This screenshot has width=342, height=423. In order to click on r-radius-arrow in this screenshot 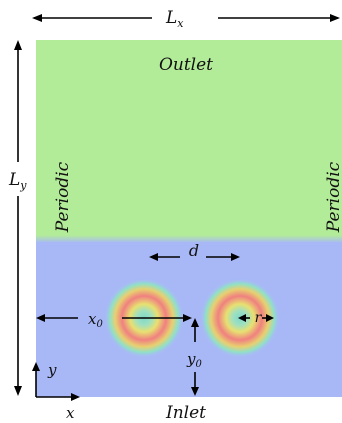, I will do `click(256, 318)`.